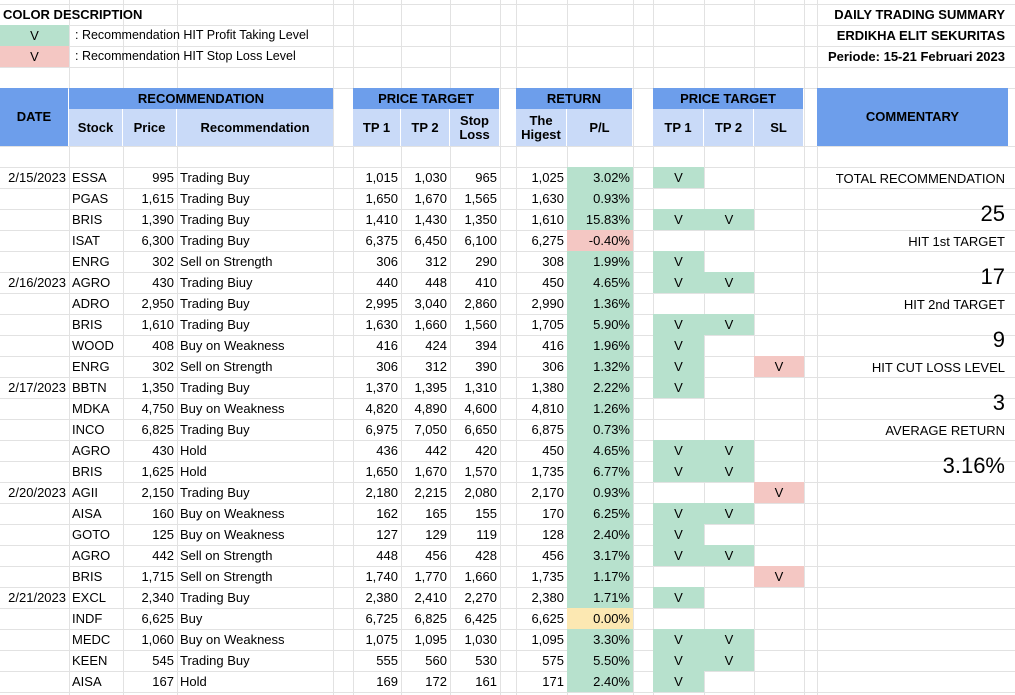  Describe the element at coordinates (157, 471) in the screenshot. I see `price-cell: 1,625` at that location.